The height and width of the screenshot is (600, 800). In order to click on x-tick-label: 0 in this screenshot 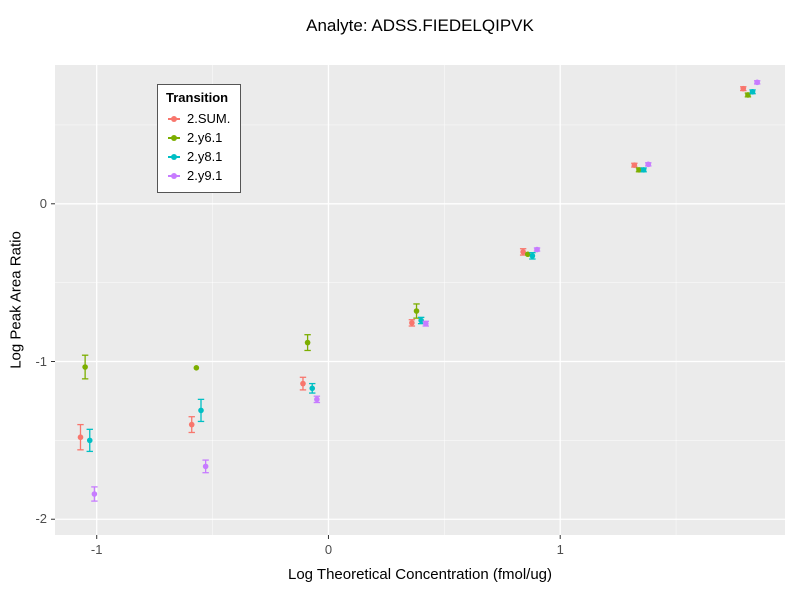, I will do `click(328, 549)`.